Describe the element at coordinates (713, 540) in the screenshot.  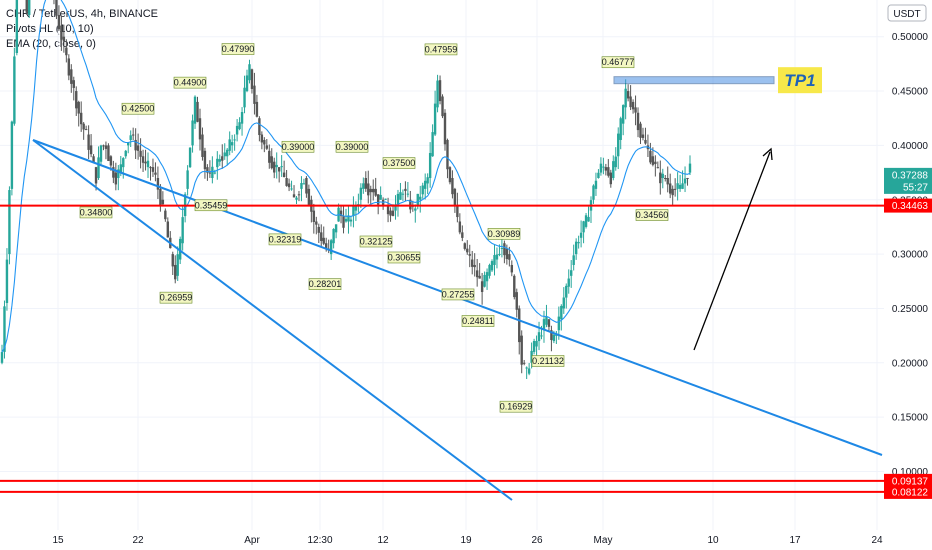
I see `time-tick-label: 10` at that location.